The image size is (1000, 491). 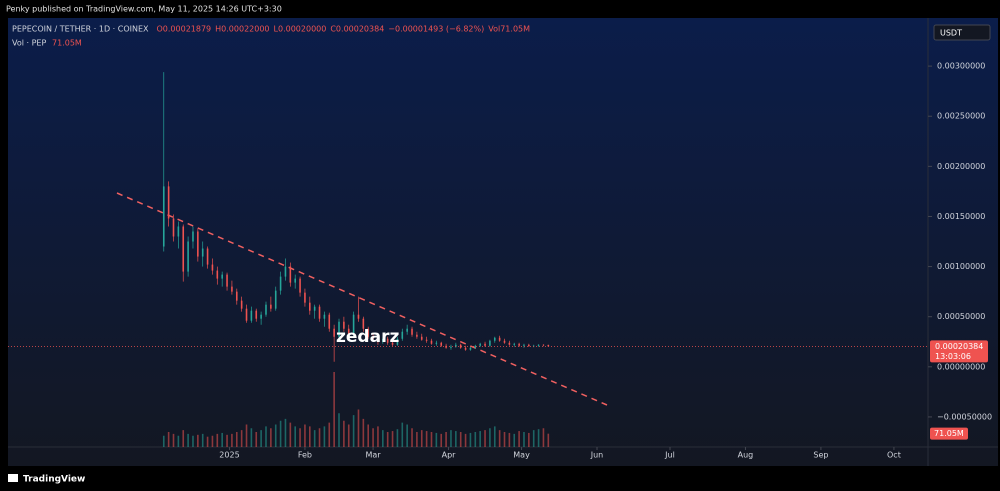 I want to click on y-tick-label: −0.00050000, so click(x=964, y=416).